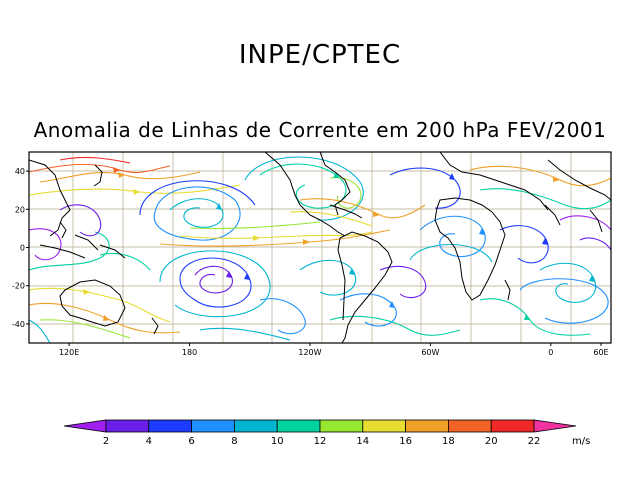 This screenshot has height=494, width=640. Describe the element at coordinates (491, 441) in the screenshot. I see `colorbar-label: 20` at that location.